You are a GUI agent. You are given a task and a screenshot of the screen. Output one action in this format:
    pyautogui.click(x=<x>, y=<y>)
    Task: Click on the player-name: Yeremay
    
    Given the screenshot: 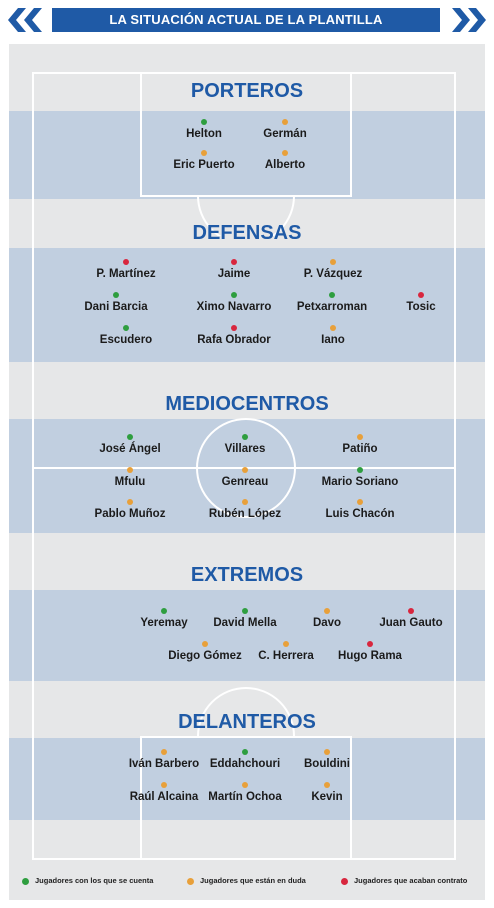 What is the action you would take?
    pyautogui.click(x=164, y=623)
    